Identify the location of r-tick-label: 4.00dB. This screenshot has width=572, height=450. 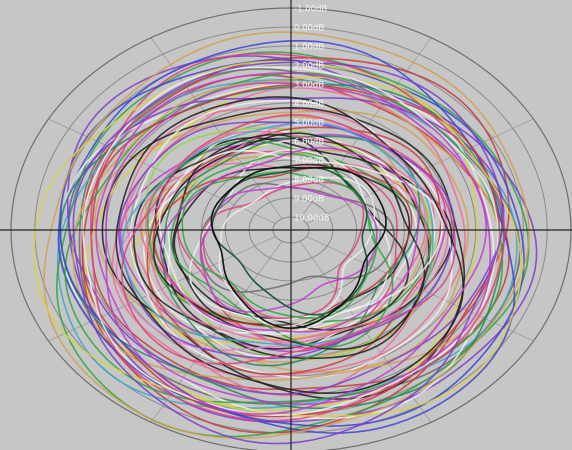
(309, 105).